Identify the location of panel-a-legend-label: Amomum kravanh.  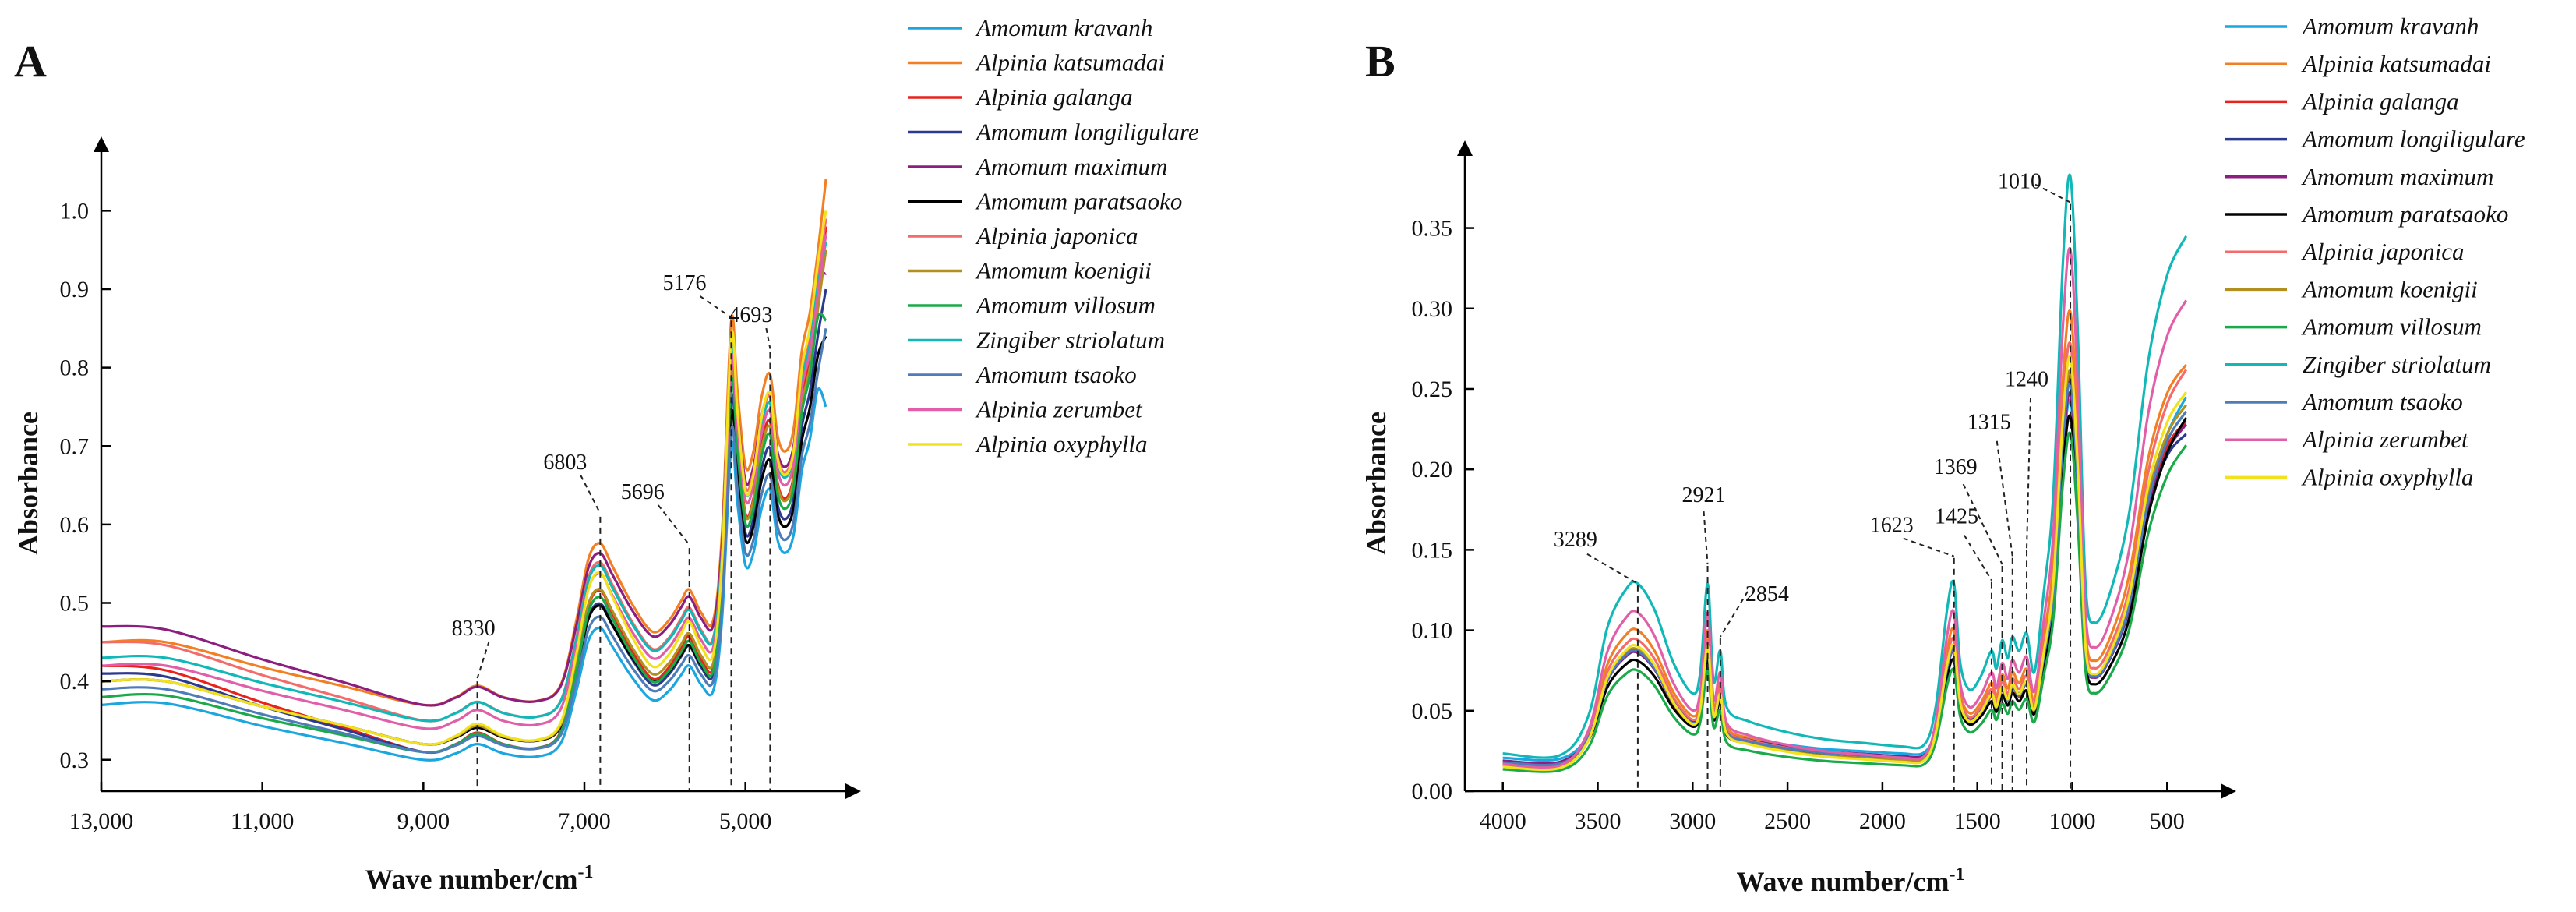
(1063, 28).